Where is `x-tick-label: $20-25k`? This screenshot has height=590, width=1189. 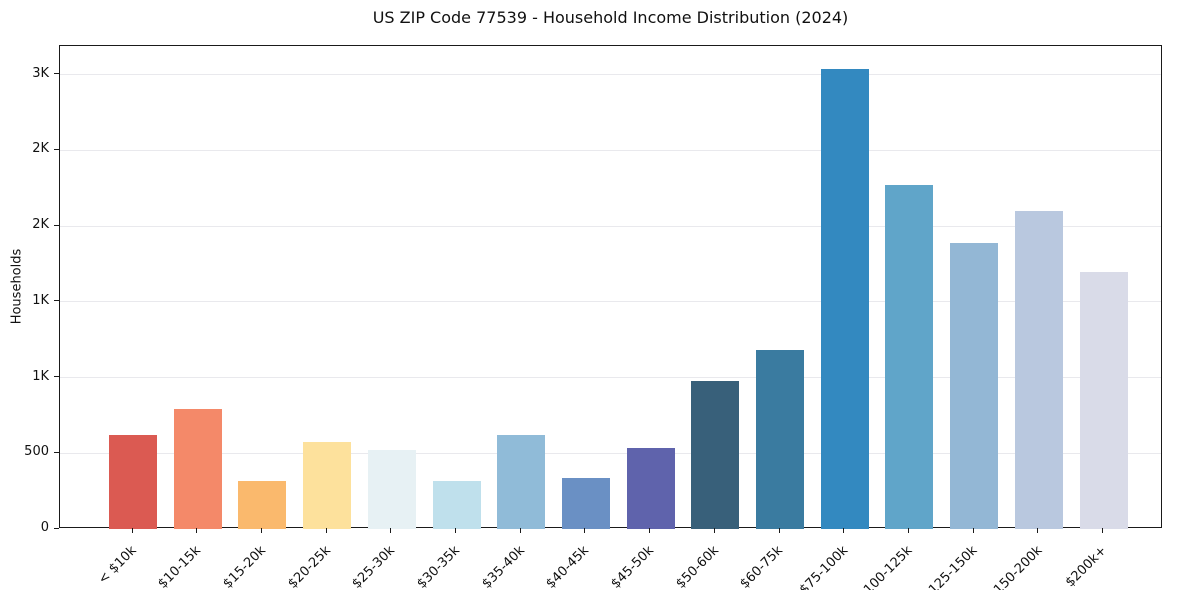 x-tick-label: $20-25k is located at coordinates (309, 566).